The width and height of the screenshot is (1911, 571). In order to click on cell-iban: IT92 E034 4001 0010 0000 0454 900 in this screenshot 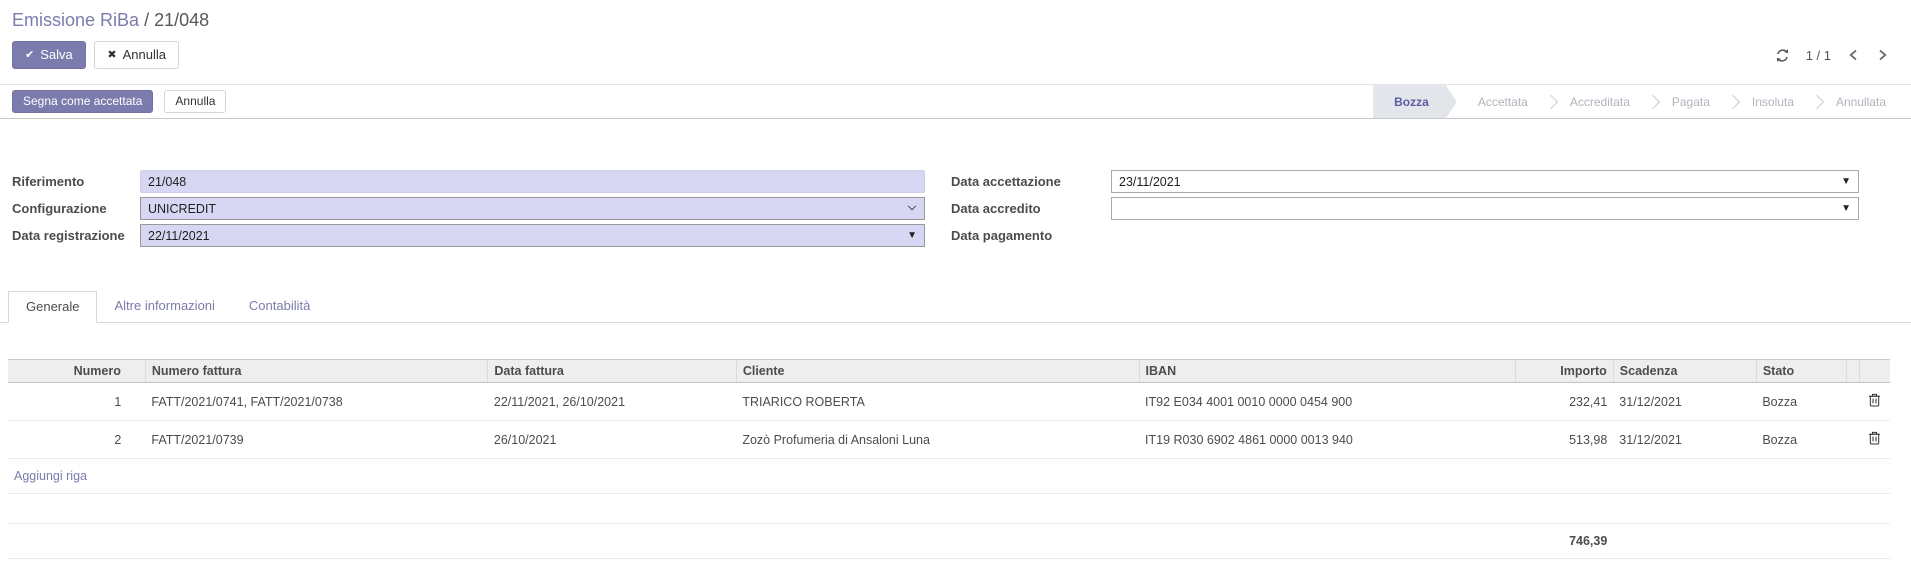, I will do `click(1327, 402)`.